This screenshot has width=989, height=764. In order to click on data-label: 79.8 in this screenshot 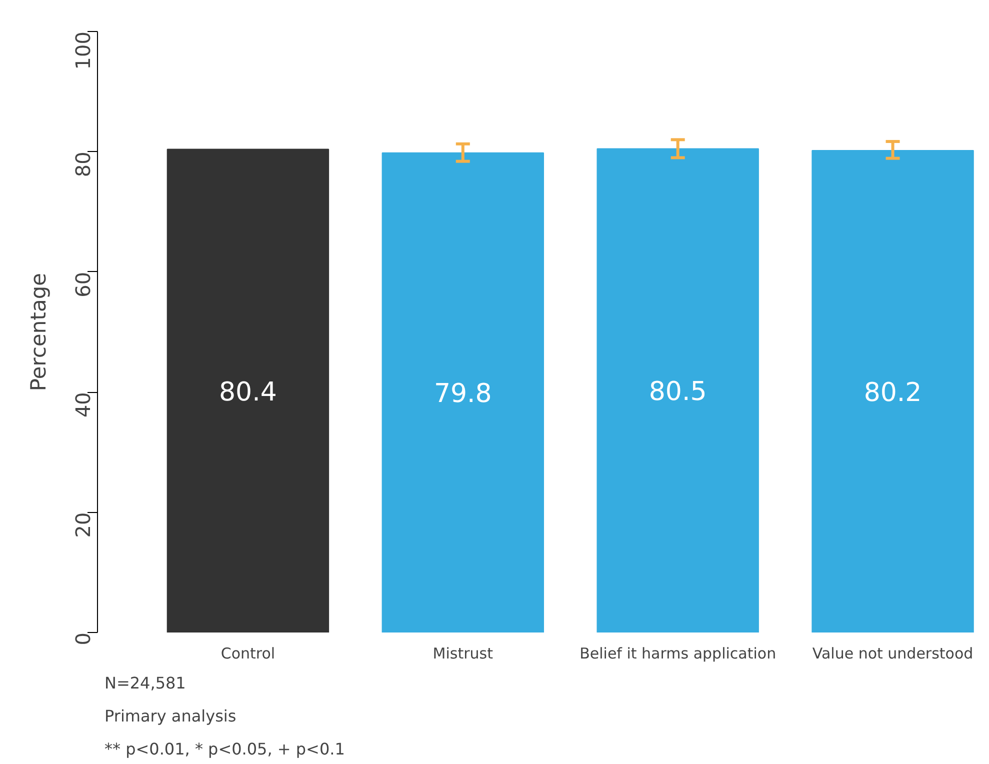, I will do `click(463, 394)`.